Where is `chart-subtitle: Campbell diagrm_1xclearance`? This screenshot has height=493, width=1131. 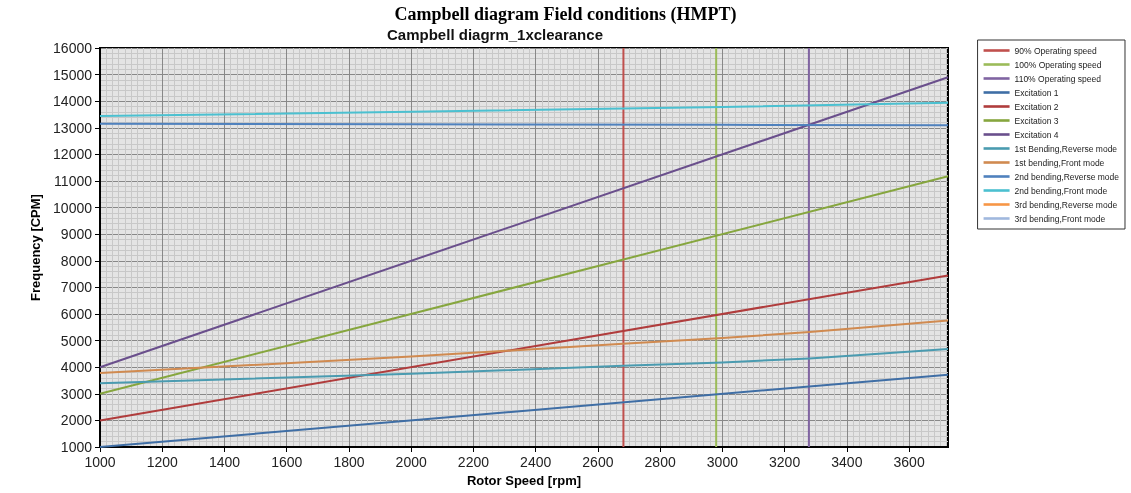
chart-subtitle: Campbell diagrm_1xclearance is located at coordinates (495, 34).